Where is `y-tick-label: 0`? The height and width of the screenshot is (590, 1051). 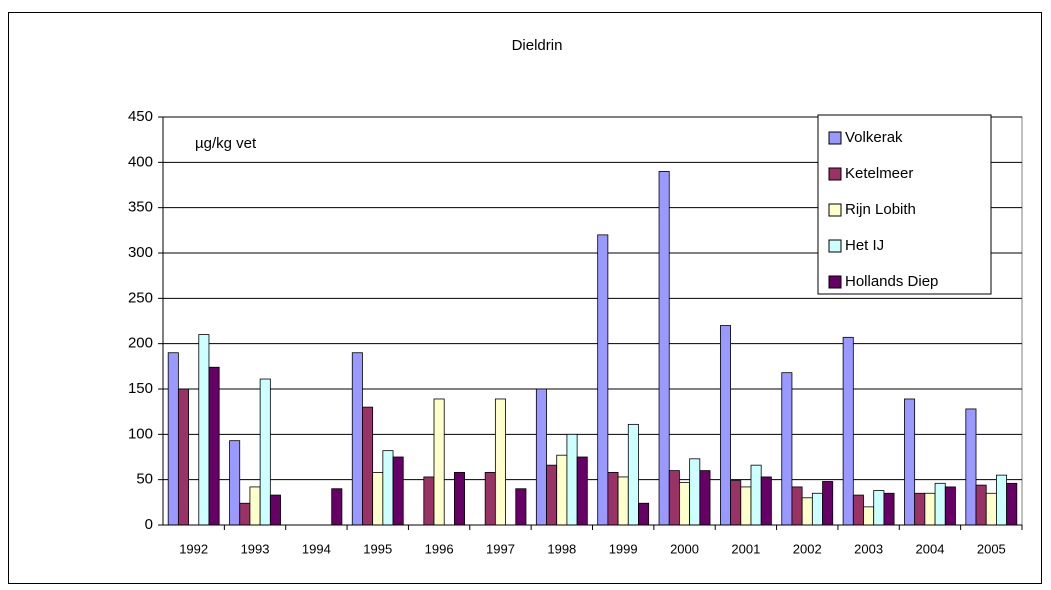 y-tick-label: 0 is located at coordinates (149, 524).